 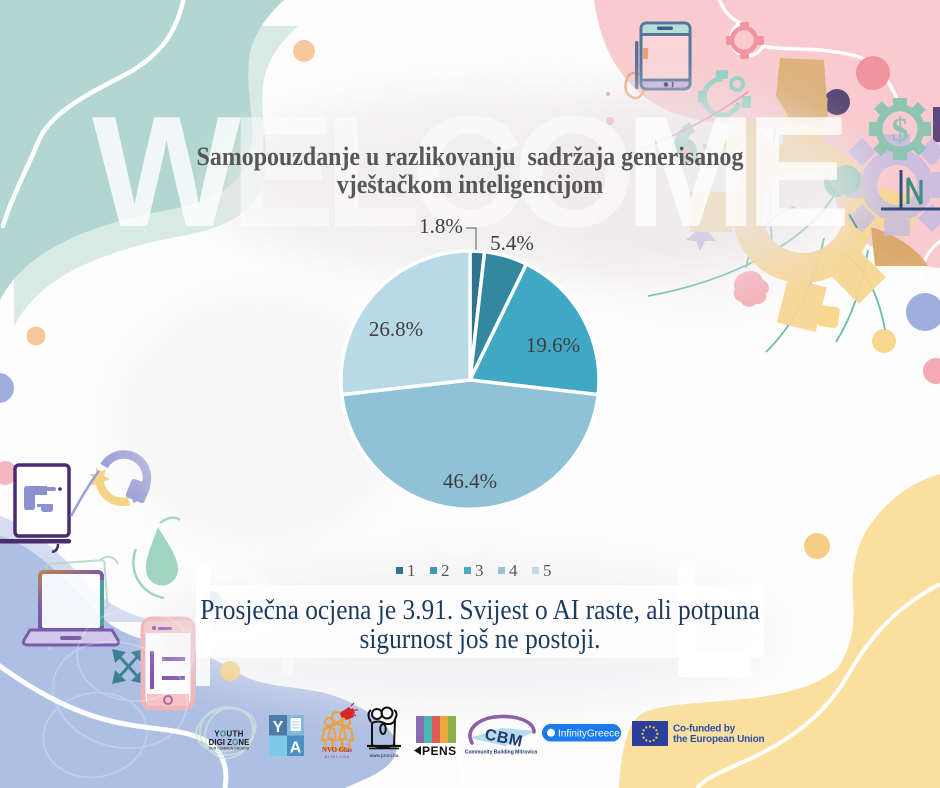 What do you see at coordinates (470, 481) in the screenshot?
I see `svg-text: 46.4%` at bounding box center [470, 481].